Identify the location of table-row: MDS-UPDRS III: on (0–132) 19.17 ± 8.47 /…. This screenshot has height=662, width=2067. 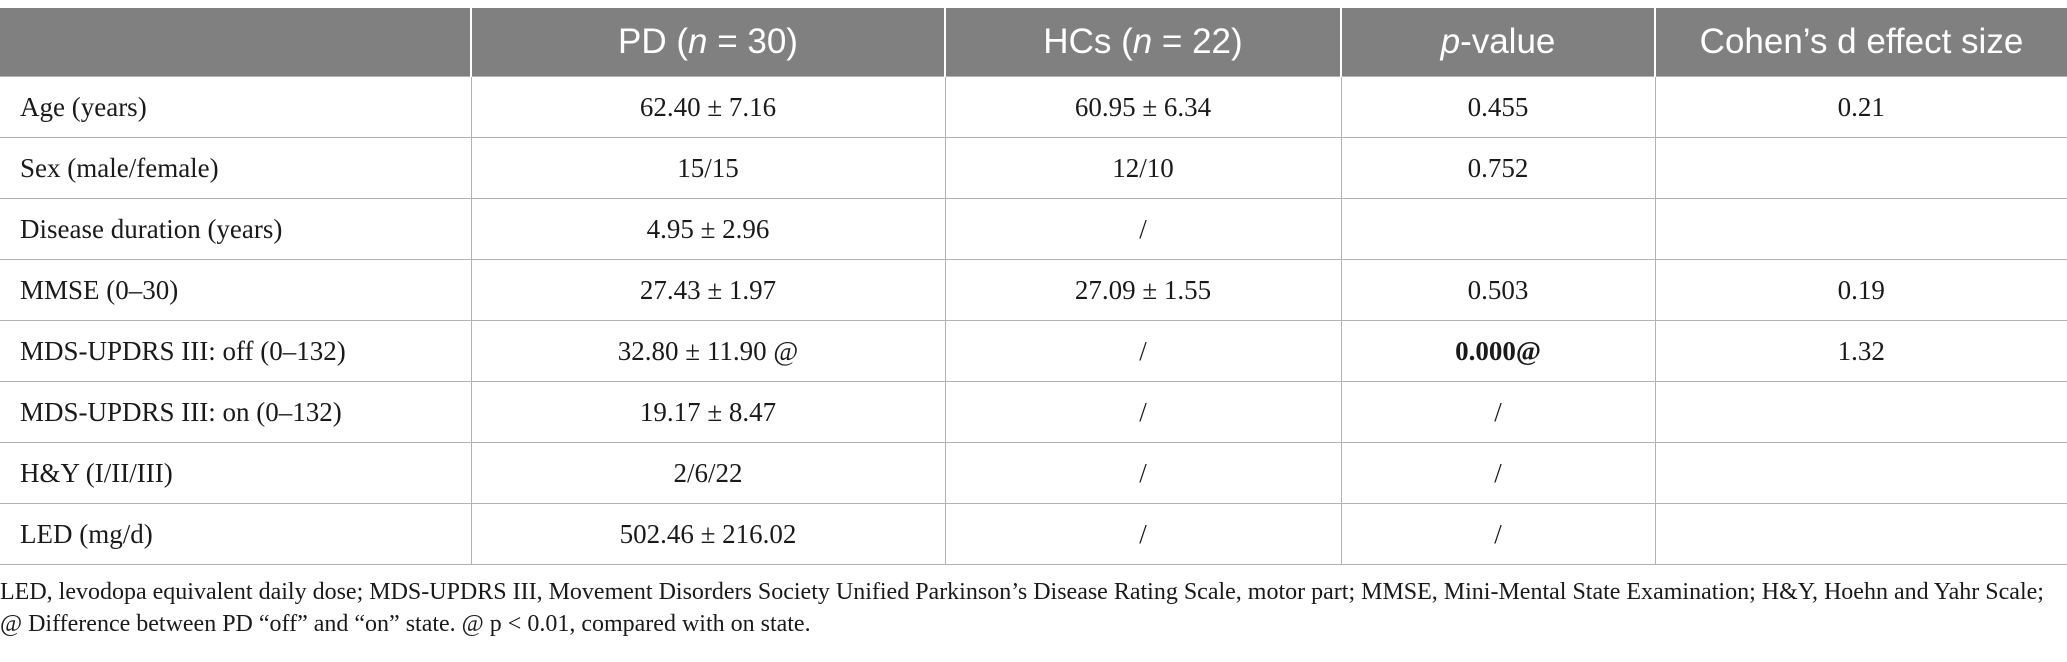
(1033, 412).